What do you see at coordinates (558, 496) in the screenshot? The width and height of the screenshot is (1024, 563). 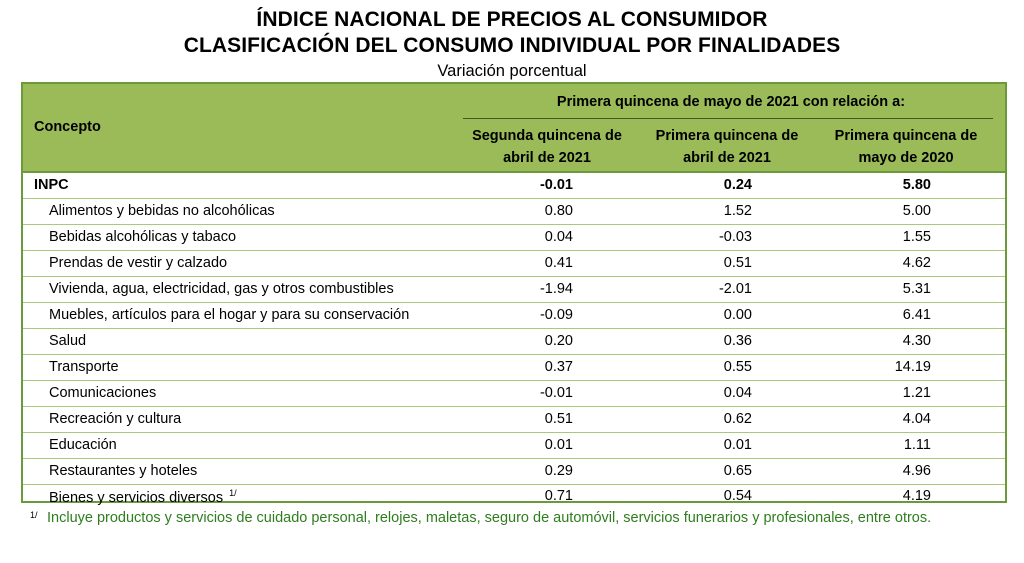 I see `cell-value: 0.71` at bounding box center [558, 496].